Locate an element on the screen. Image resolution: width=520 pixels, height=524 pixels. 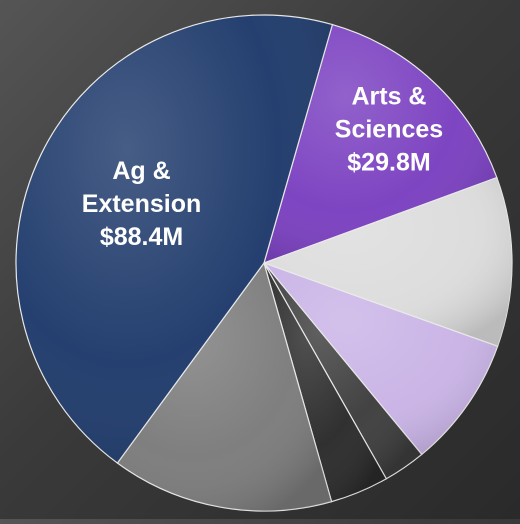
pie-slice-label-0: Arts & Sciences $29.8M is located at coordinates (389, 130).